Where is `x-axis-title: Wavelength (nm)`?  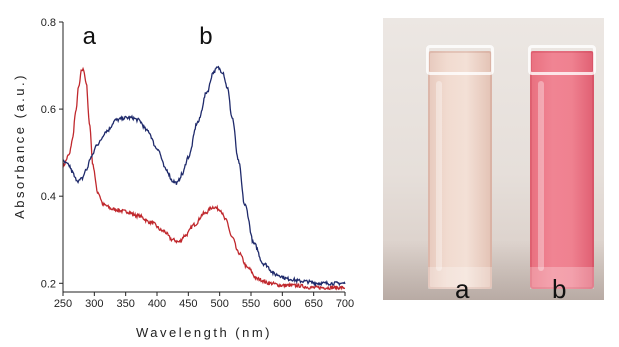 x-axis-title: Wavelength (nm) is located at coordinates (204, 332).